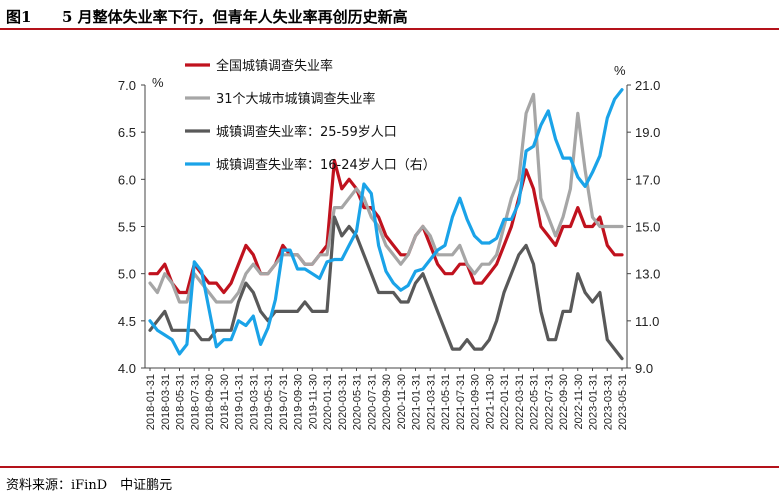  Describe the element at coordinates (623, 402) in the screenshot. I see `x-tick-label: 2023-05-31` at that location.